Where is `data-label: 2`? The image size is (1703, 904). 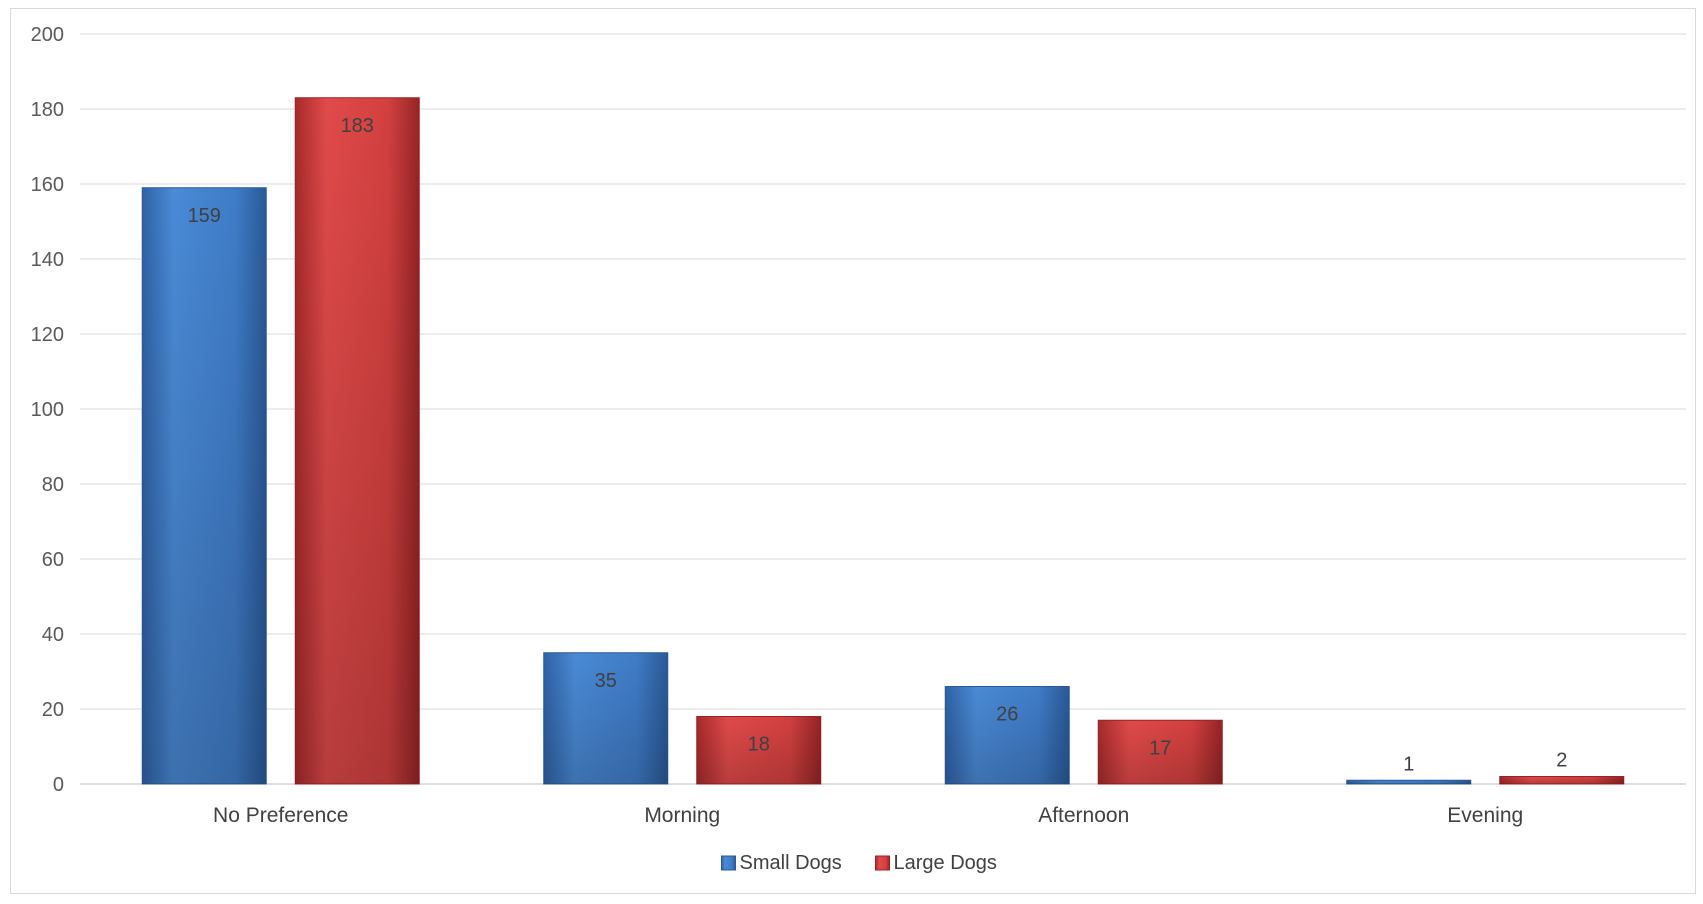 data-label: 2 is located at coordinates (1561, 761).